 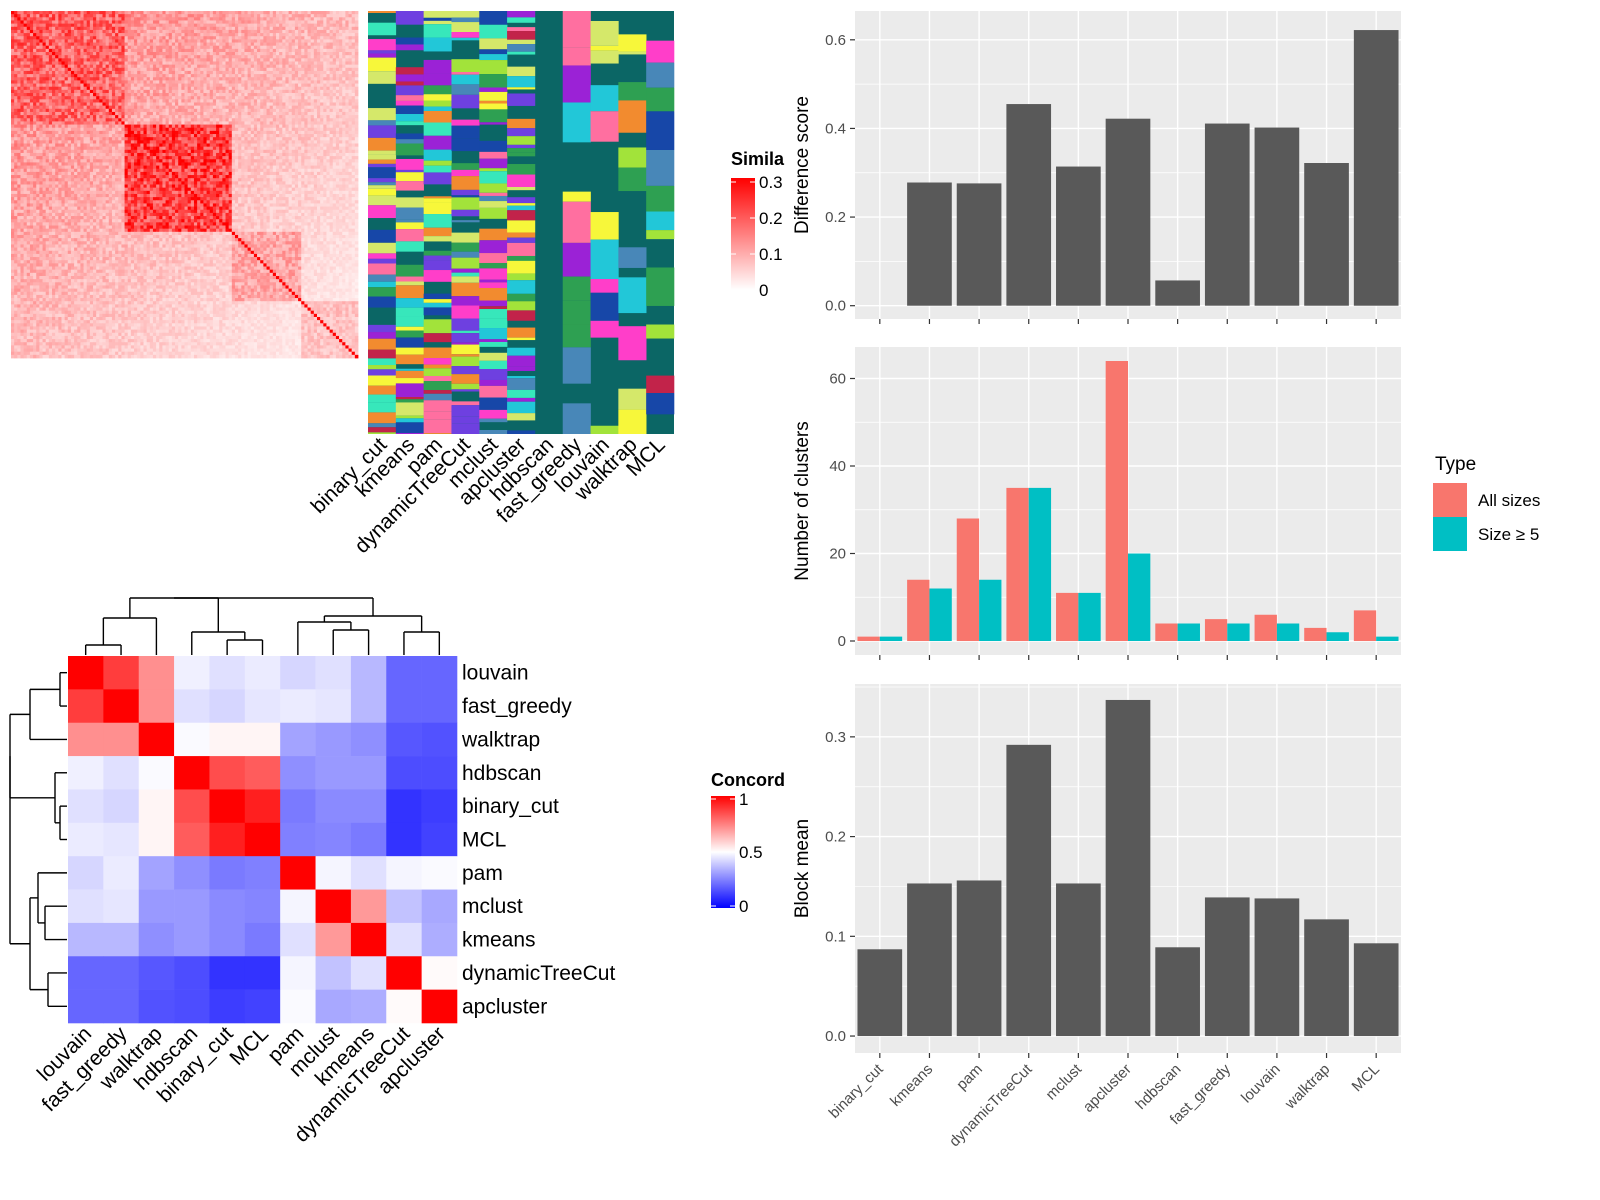 I want to click on y-tick-label: 0.3, so click(x=835, y=737).